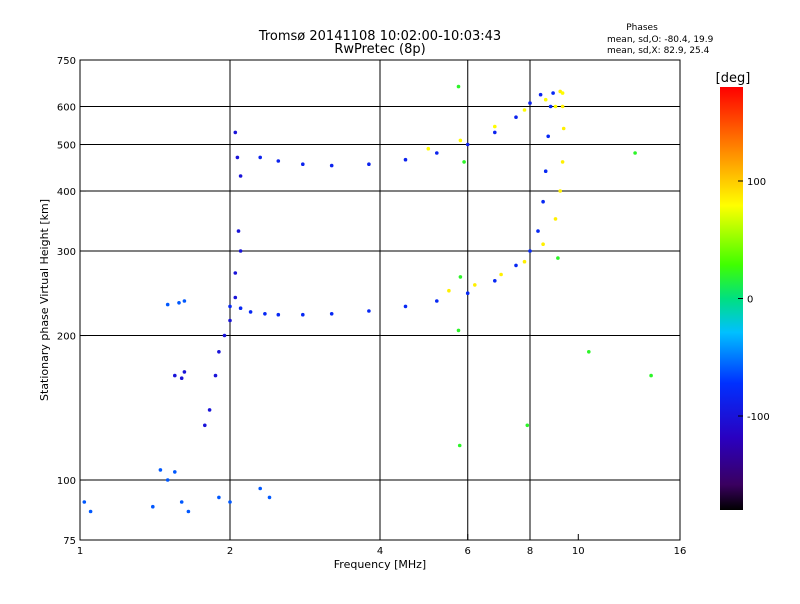 This screenshot has width=800, height=604. What do you see at coordinates (468, 551) in the screenshot?
I see `x-tick-label: 6` at bounding box center [468, 551].